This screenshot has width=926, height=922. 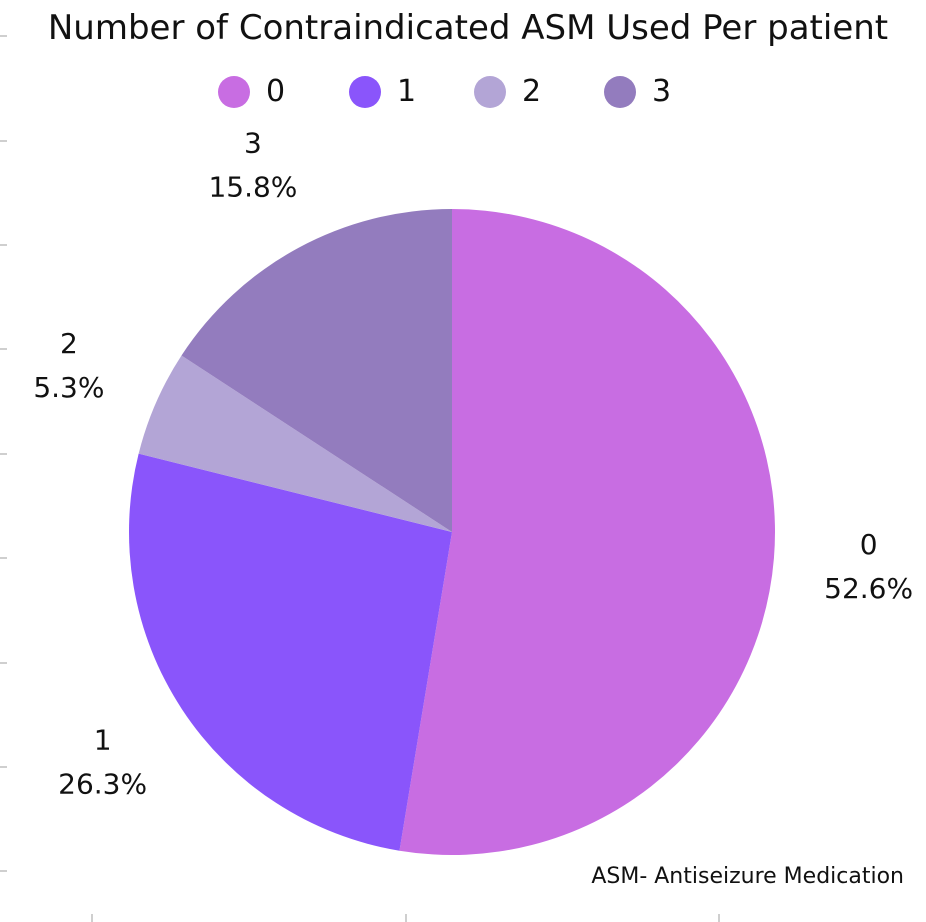 I want to click on slice-label-value-2: 5.3%, so click(x=68, y=387).